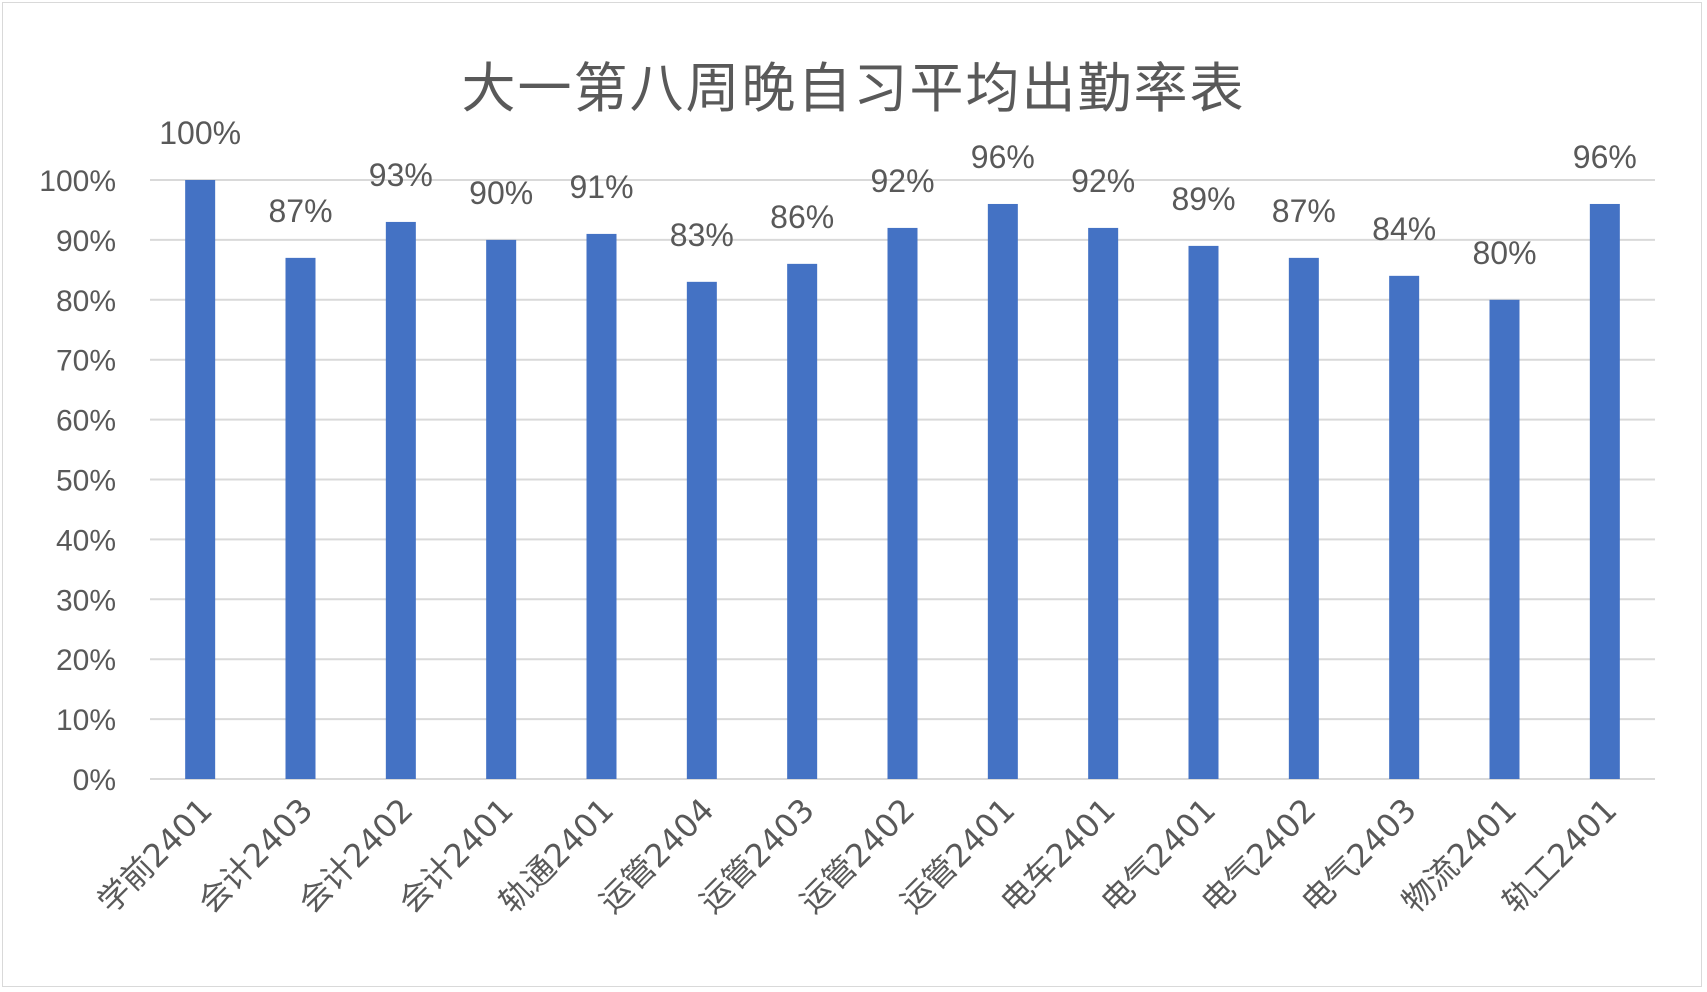 The width and height of the screenshot is (1707, 992). Describe the element at coordinates (601, 187) in the screenshot. I see `data-label: 91%` at that location.